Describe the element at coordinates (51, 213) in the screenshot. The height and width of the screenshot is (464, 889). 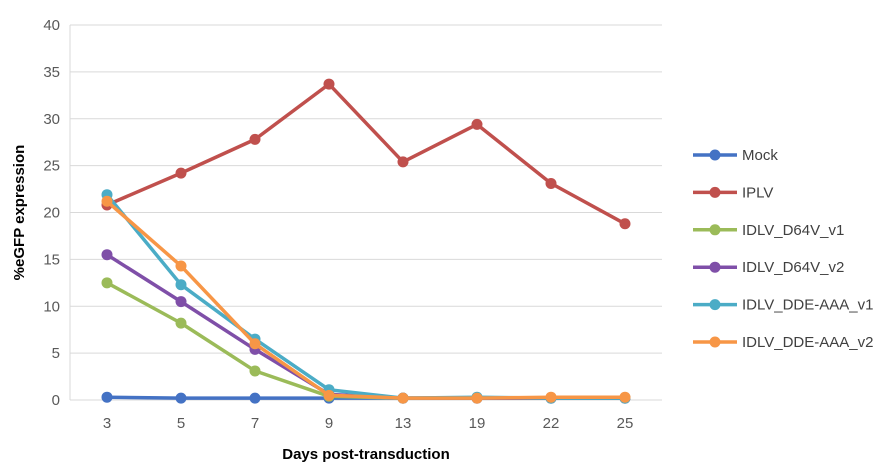
I see `y-tick-label: 20` at that location.